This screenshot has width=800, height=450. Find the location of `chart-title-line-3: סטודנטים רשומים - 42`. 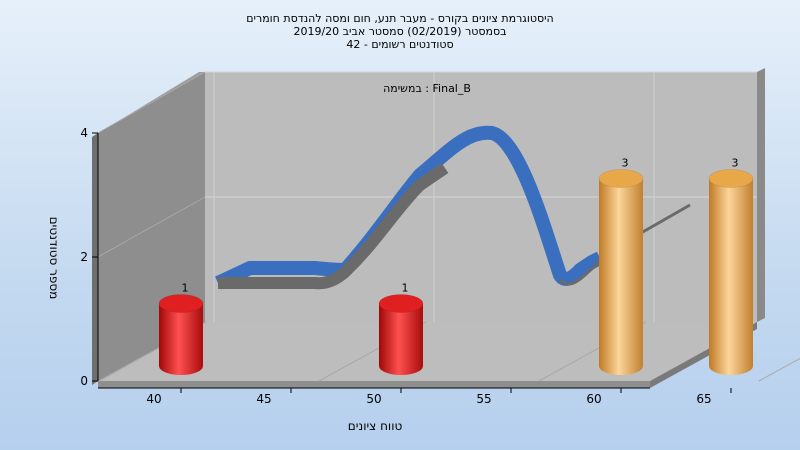

chart-title-line-3: סטודנטים רשומים - 42 is located at coordinates (399, 44).